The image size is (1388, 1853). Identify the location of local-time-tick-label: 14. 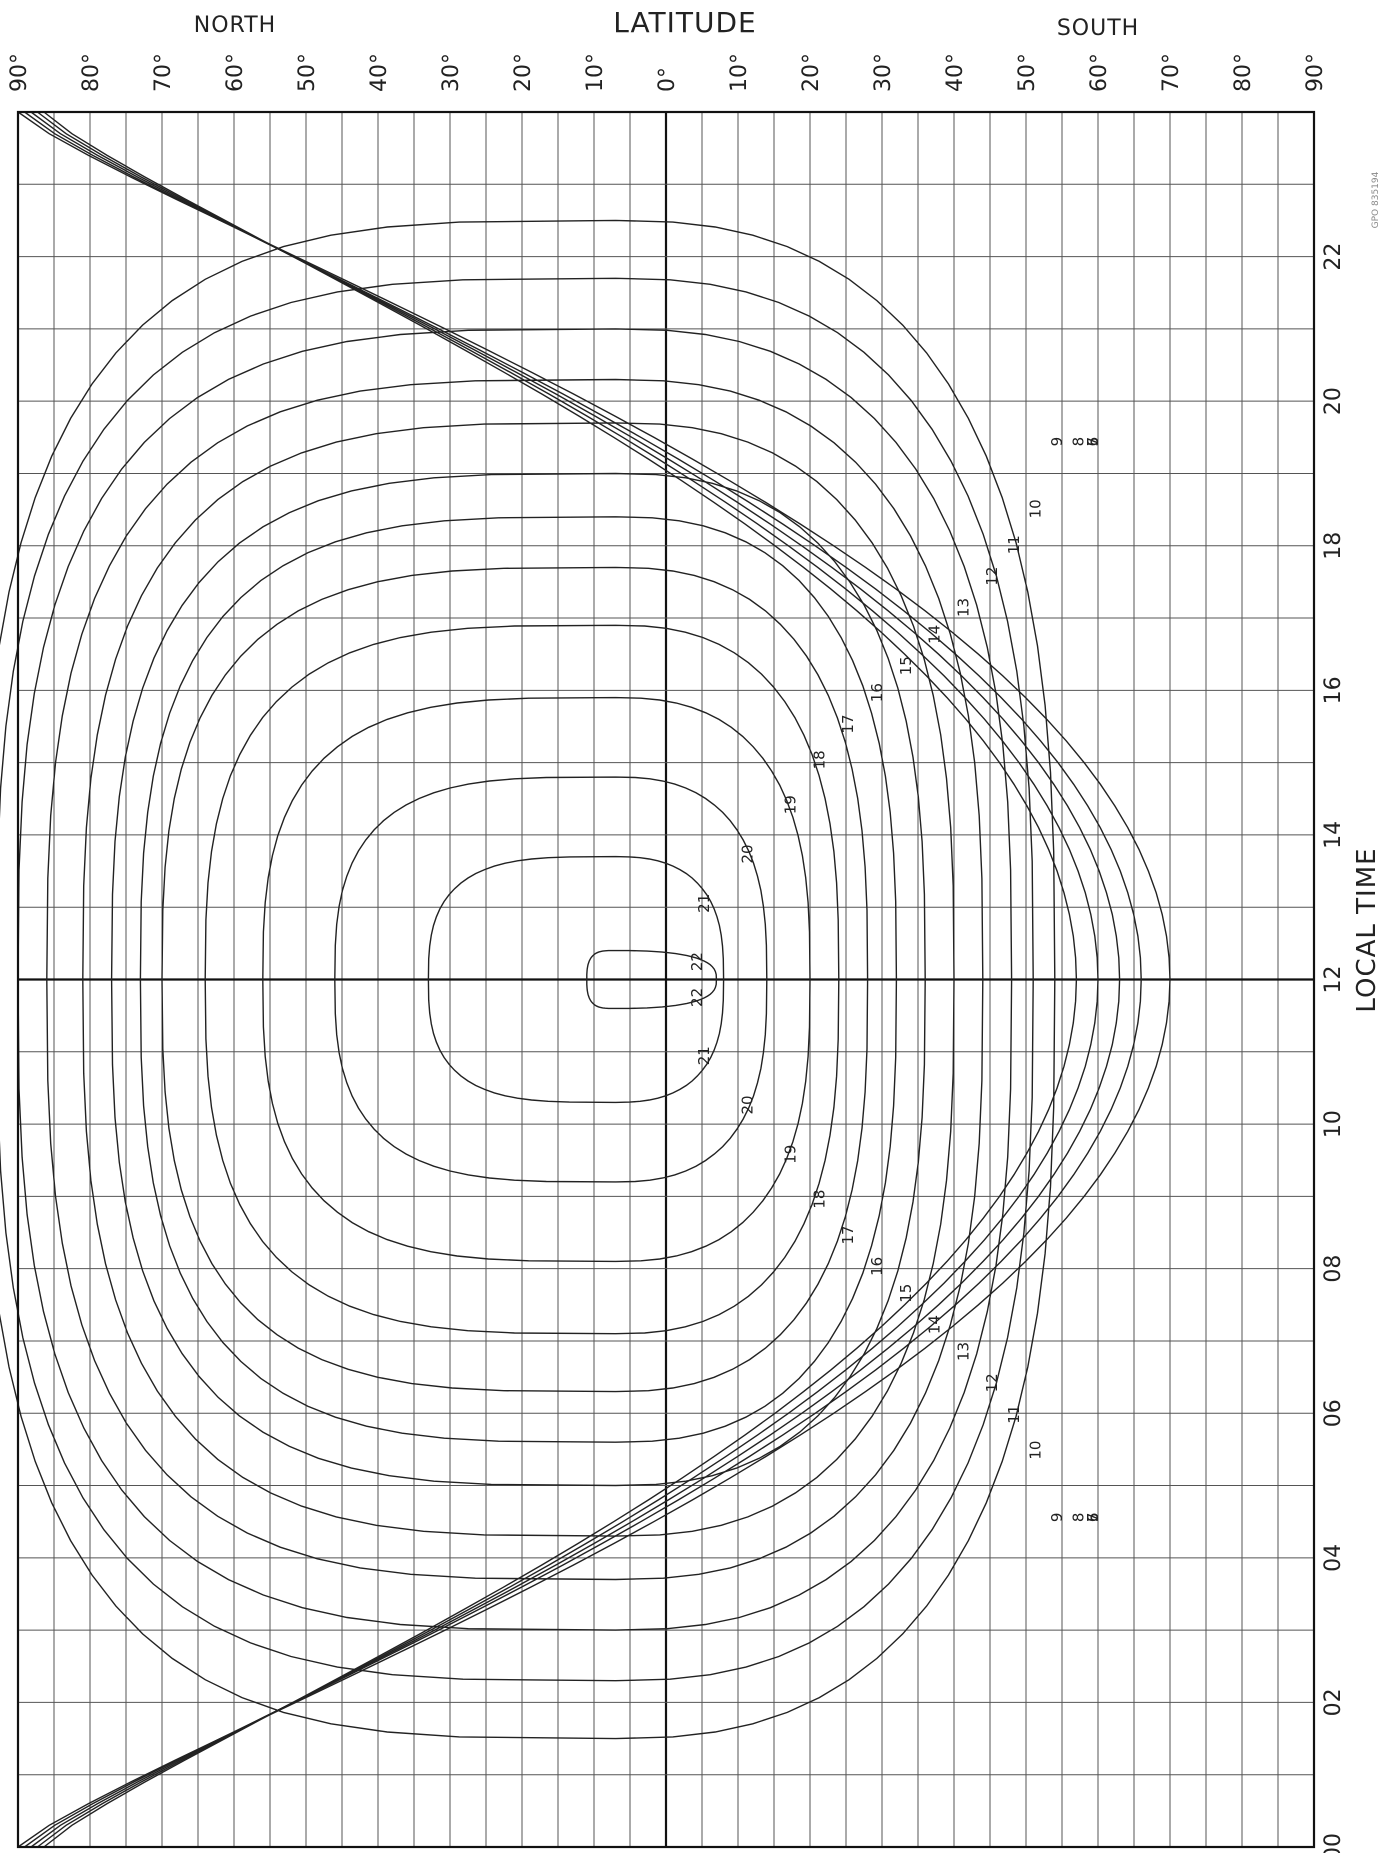
(1333, 835).